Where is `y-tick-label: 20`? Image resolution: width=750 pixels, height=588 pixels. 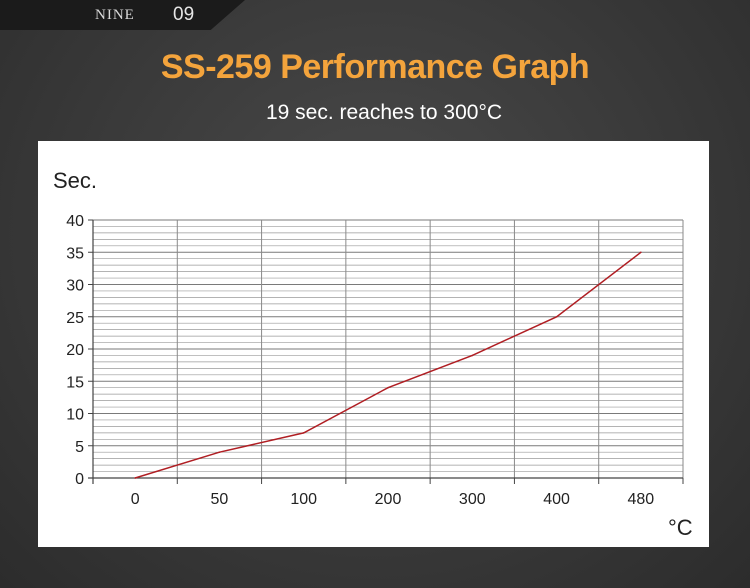
y-tick-label: 20 is located at coordinates (75, 350).